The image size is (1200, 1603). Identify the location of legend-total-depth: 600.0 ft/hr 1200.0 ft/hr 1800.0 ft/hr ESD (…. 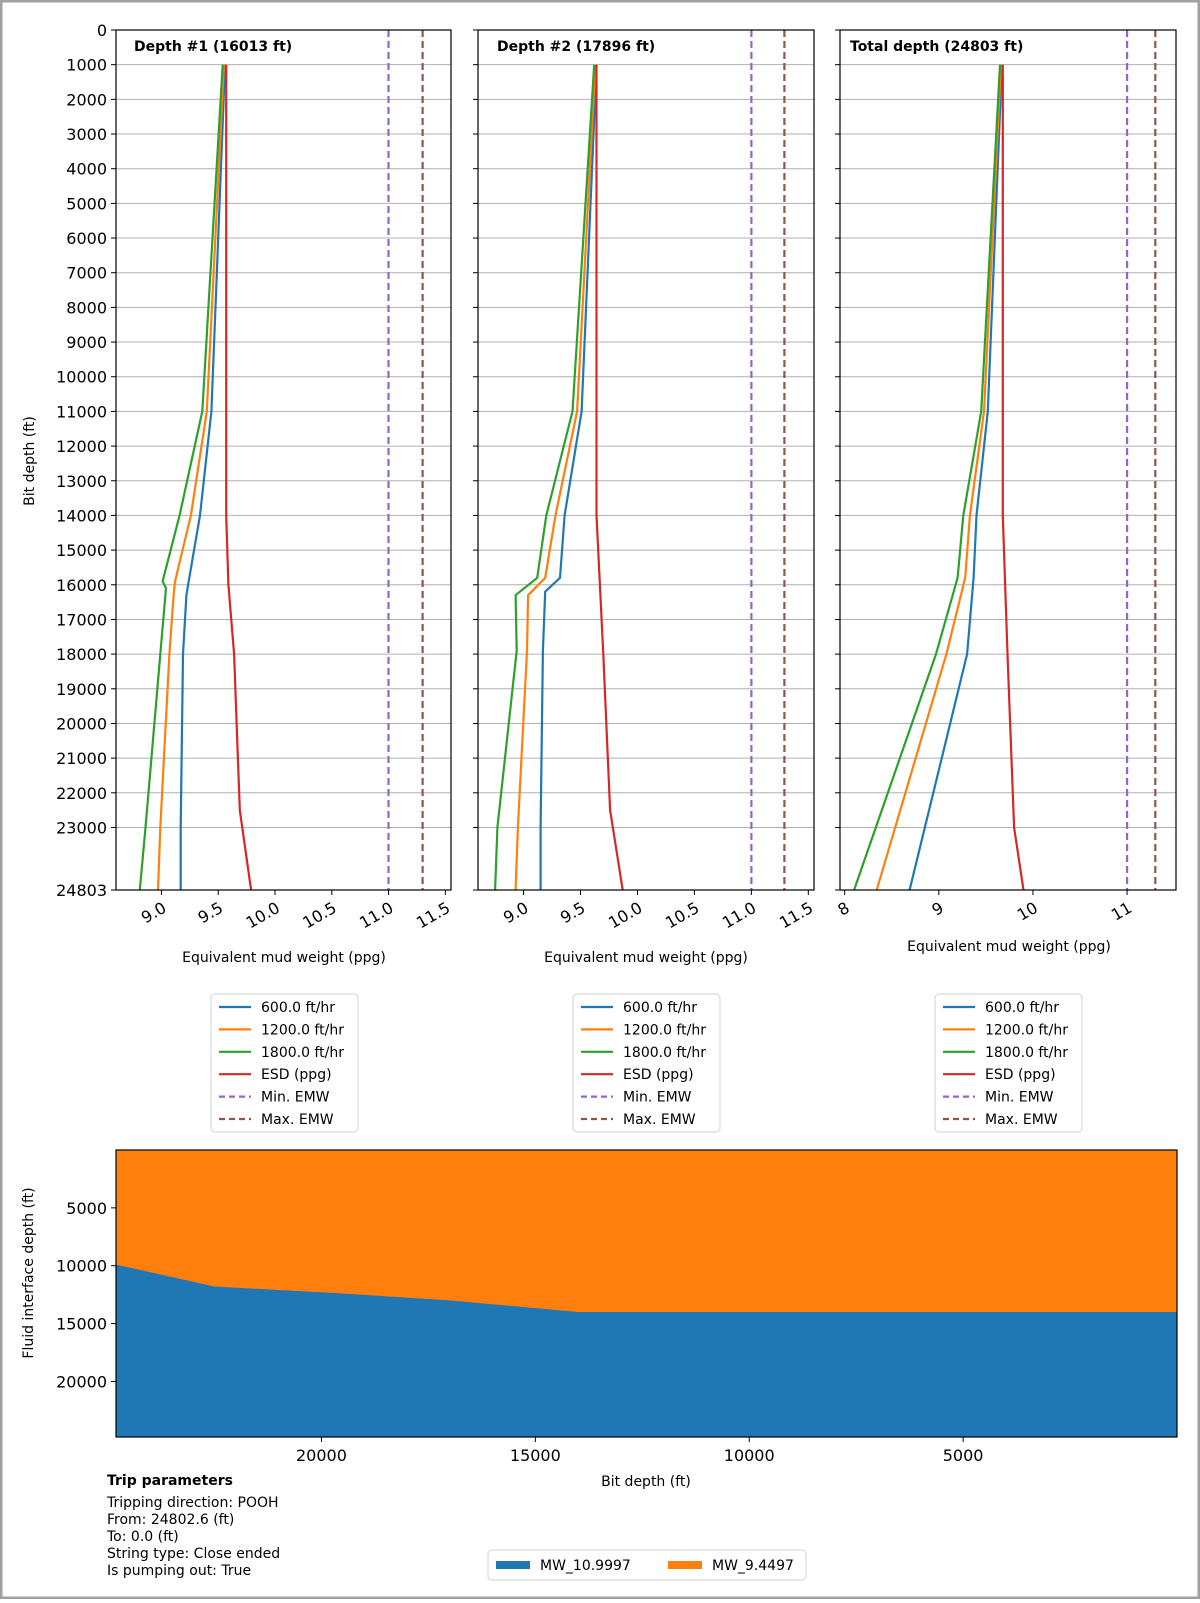
(1008, 1063).